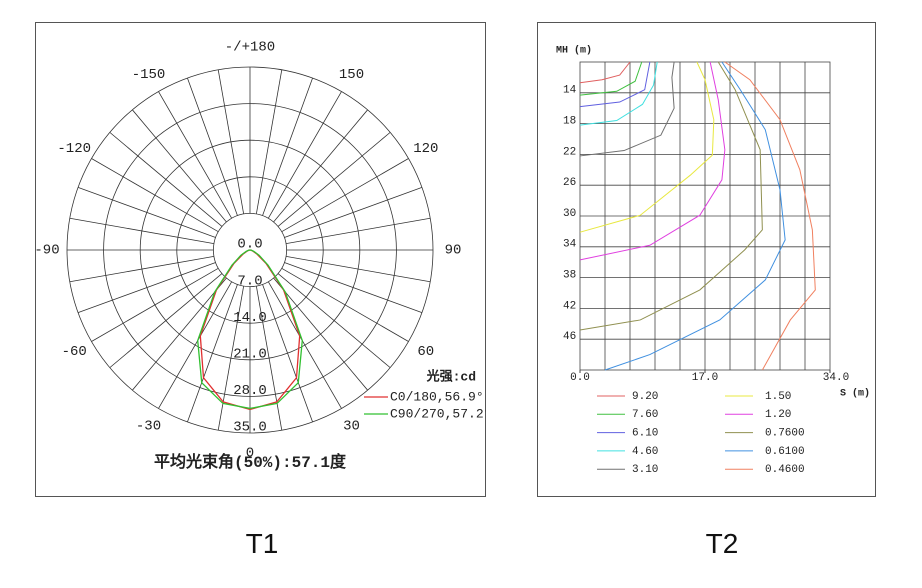 This screenshot has width=922, height=588. What do you see at coordinates (250, 355) in the screenshot?
I see `r-tick-label: 21.0` at bounding box center [250, 355].